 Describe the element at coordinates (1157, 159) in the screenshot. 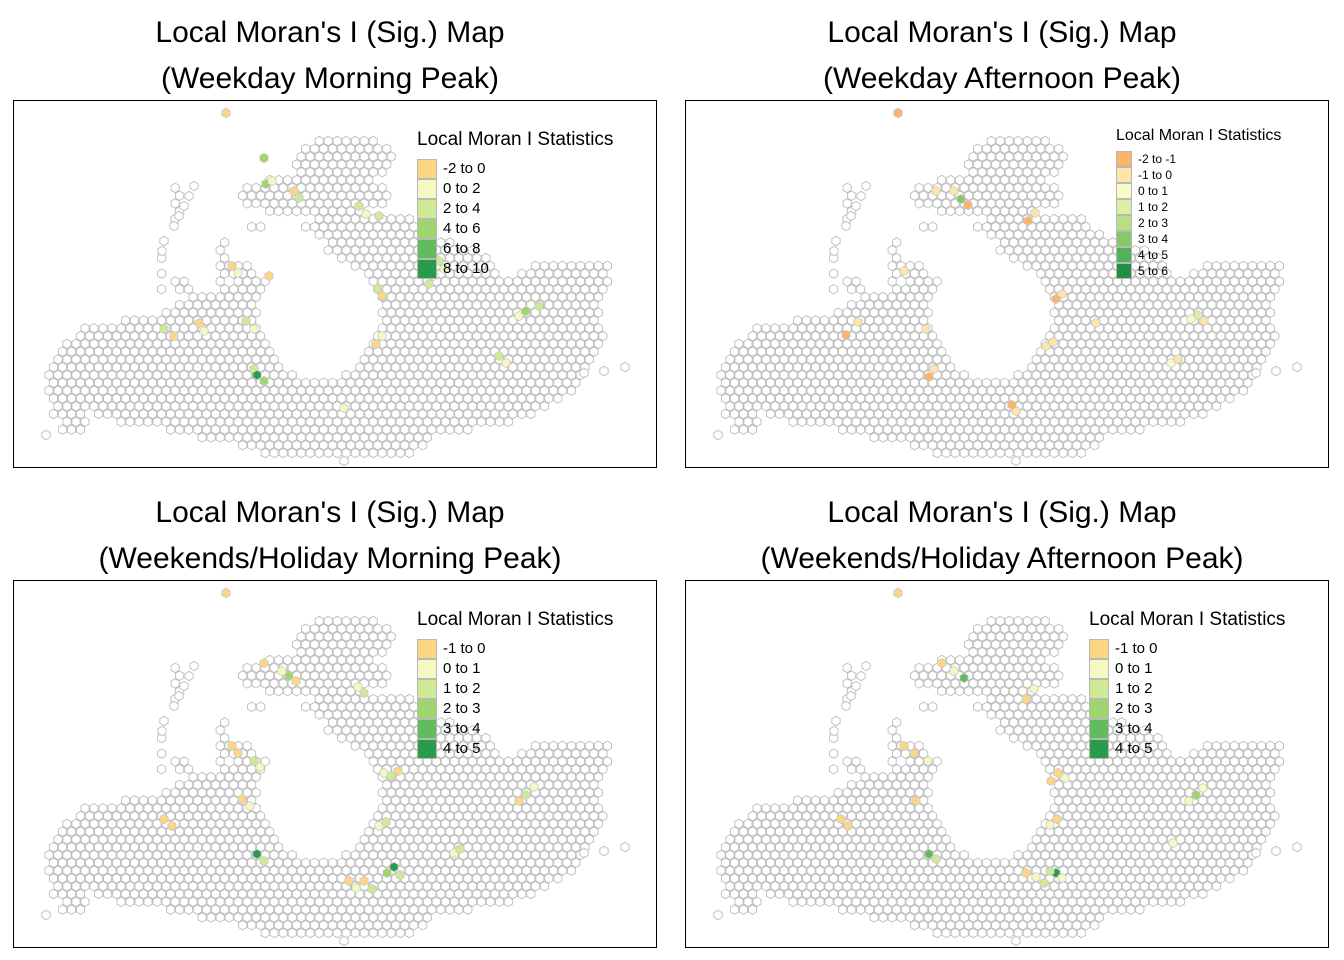

I see `legend-label: -2 to -1` at that location.